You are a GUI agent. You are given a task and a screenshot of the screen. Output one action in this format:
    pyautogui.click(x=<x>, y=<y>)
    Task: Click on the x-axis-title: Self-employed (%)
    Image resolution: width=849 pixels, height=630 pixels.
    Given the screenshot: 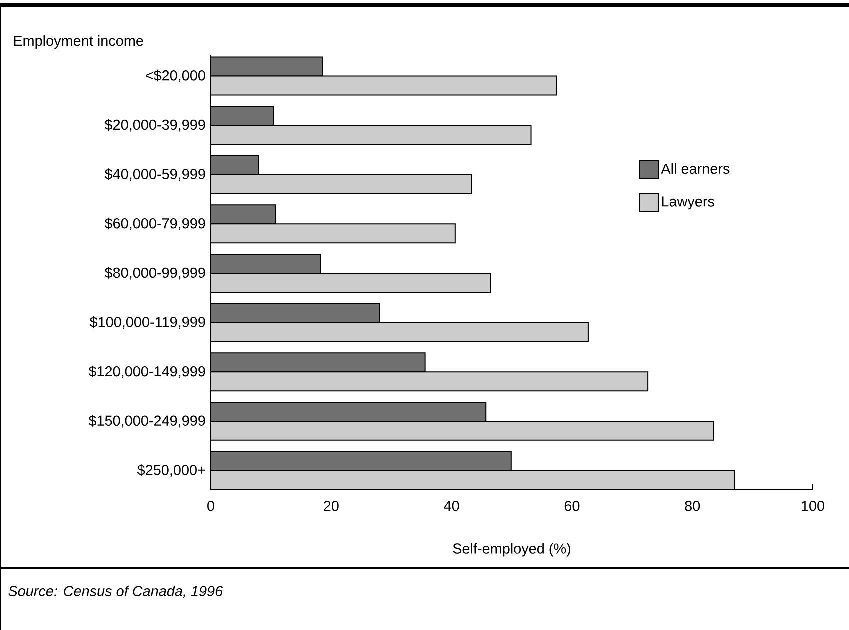 What is the action you would take?
    pyautogui.click(x=511, y=550)
    